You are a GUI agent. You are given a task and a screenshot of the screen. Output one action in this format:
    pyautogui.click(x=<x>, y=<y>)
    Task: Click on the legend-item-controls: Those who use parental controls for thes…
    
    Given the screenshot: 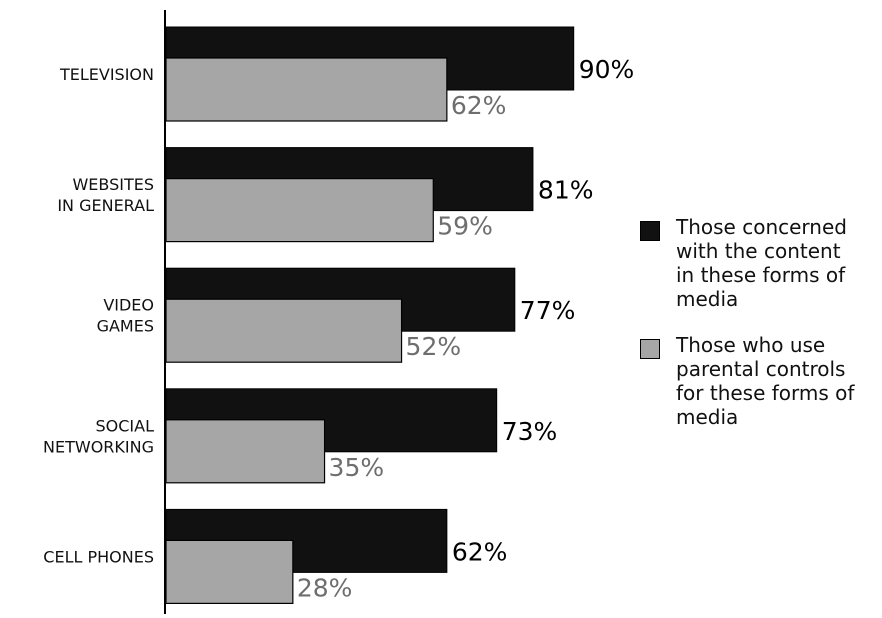 What is the action you would take?
    pyautogui.click(x=757, y=381)
    